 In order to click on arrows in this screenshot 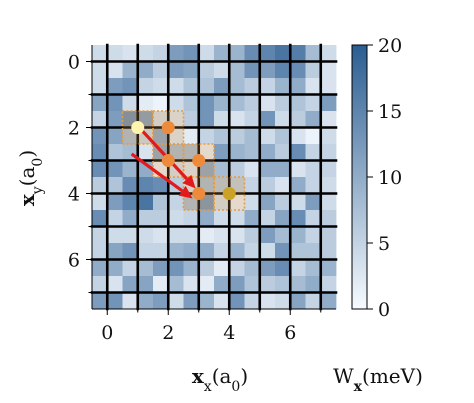, I will do `click(163, 163)`.